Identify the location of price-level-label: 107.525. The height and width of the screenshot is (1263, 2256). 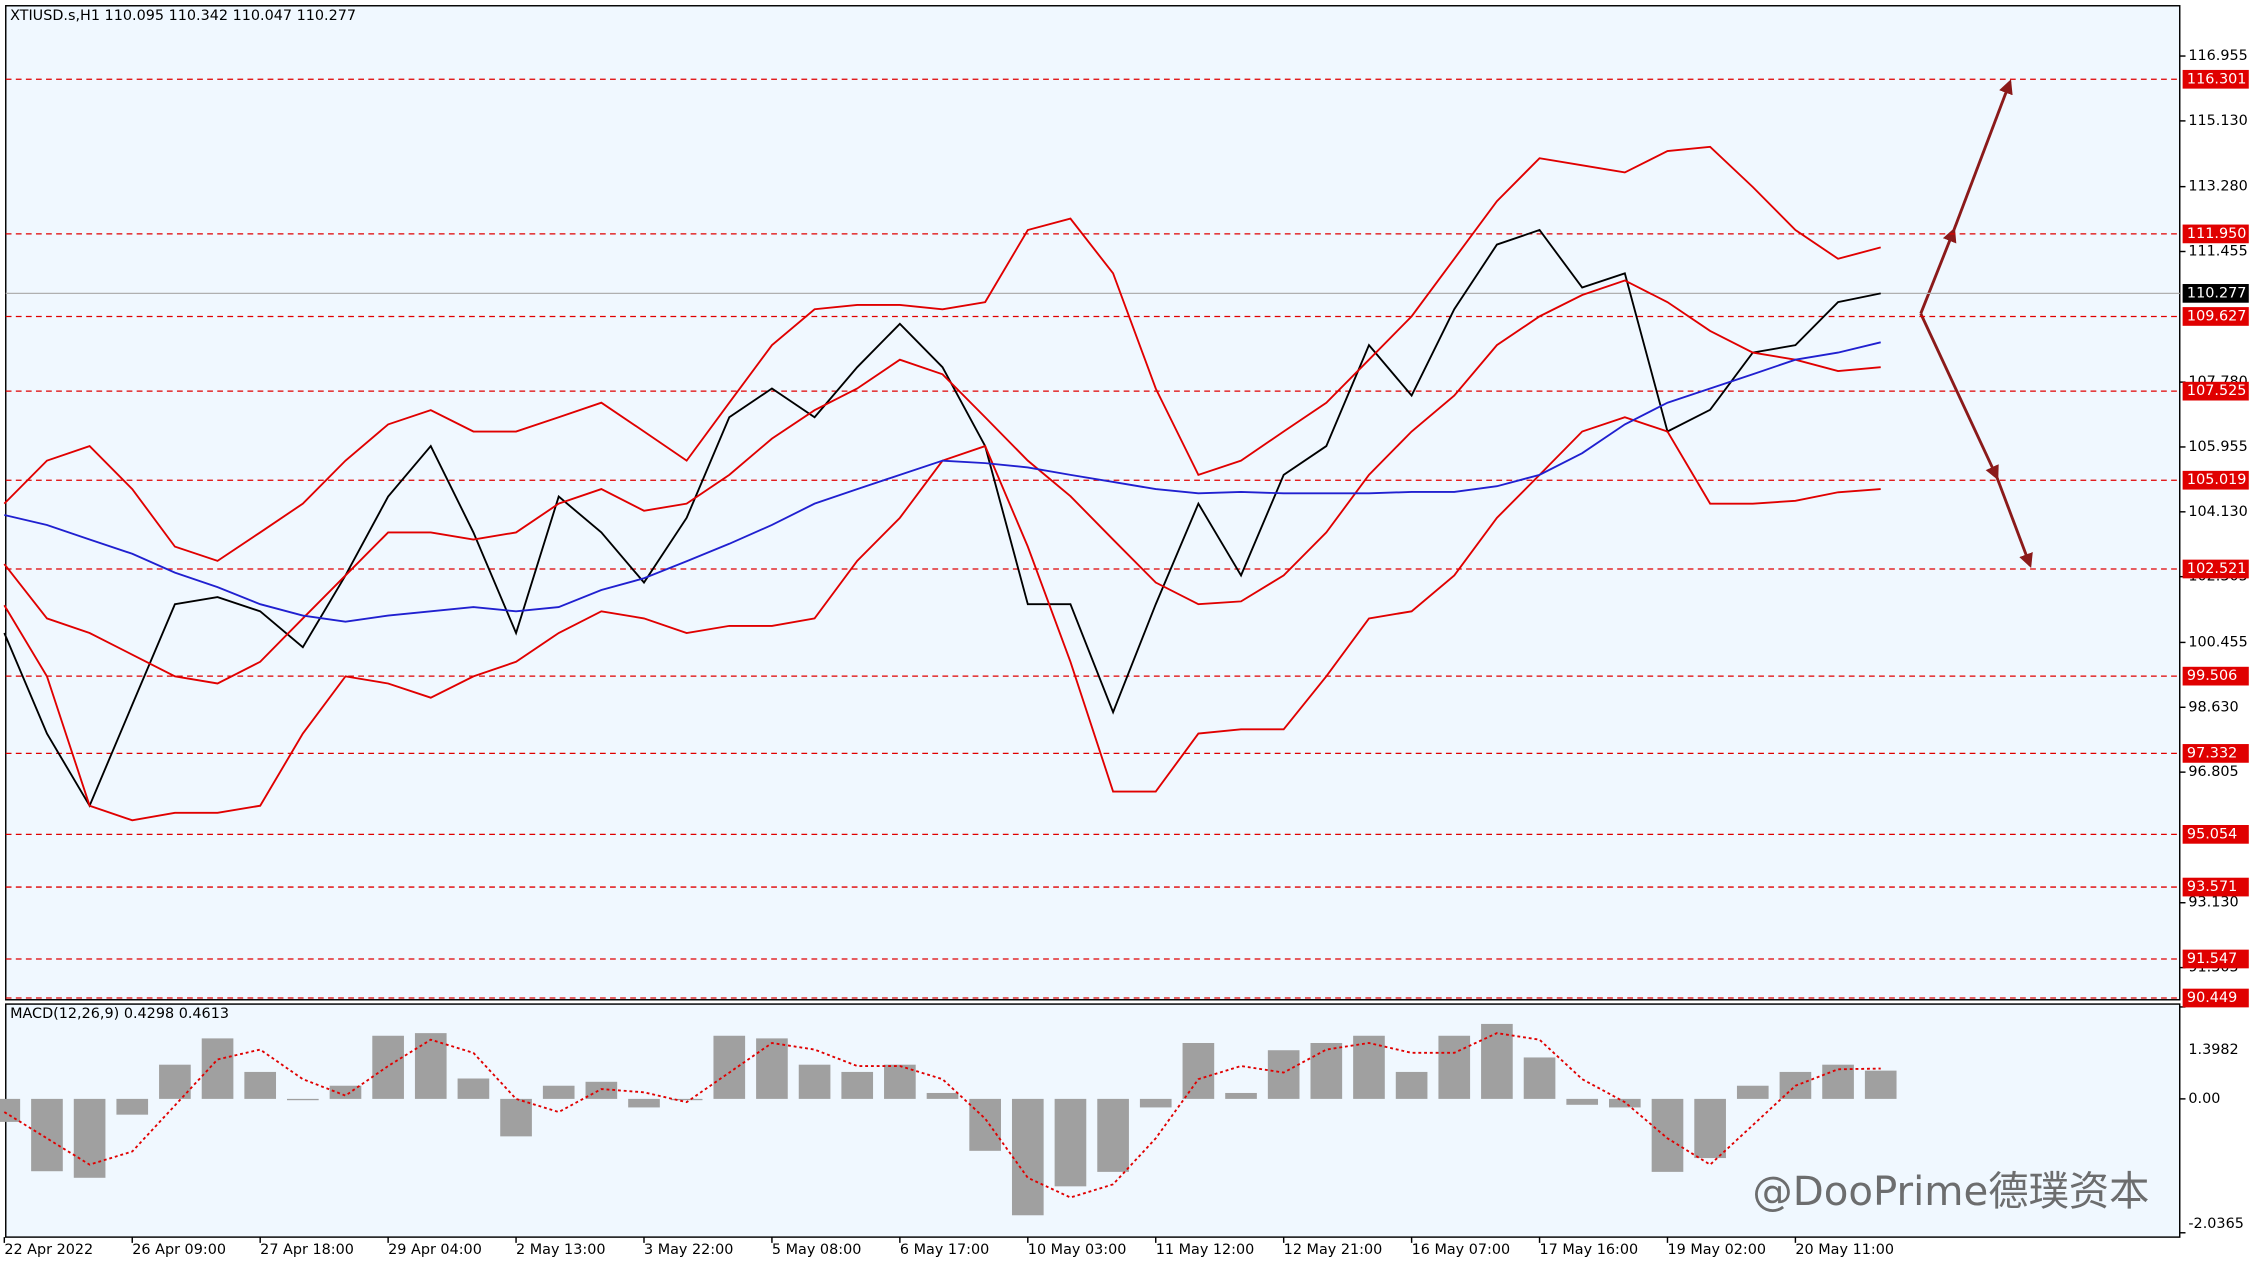
(2216, 391).